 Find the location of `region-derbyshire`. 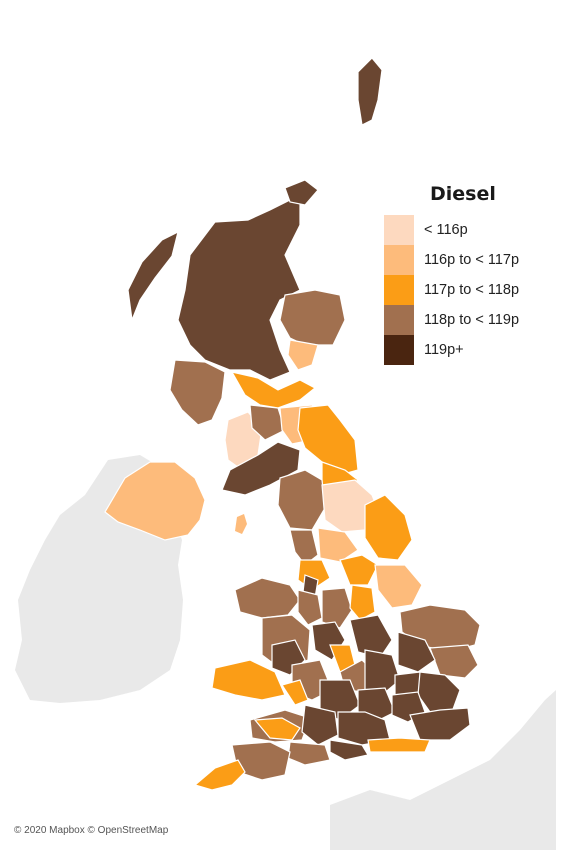

region-derbyshire is located at coordinates (337, 608).